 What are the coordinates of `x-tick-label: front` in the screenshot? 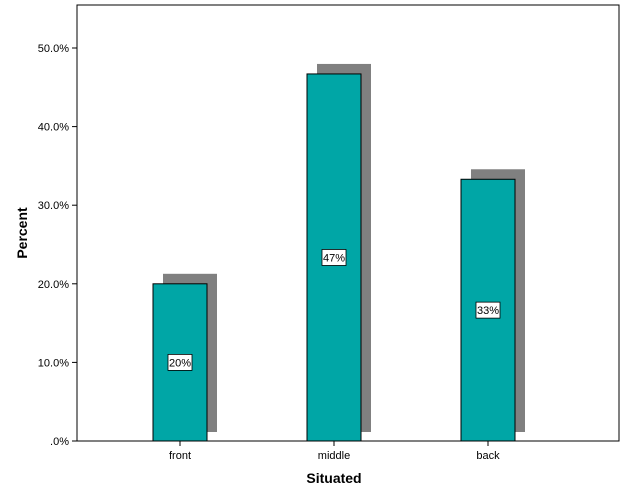 It's located at (180, 456).